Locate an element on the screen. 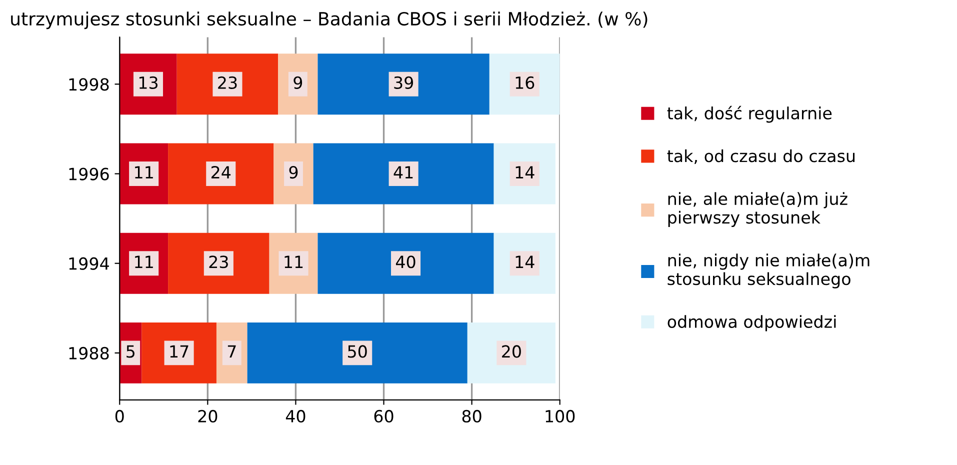 Image resolution: width=957 pixels, height=465 pixels. data-label: 50 is located at coordinates (357, 351).